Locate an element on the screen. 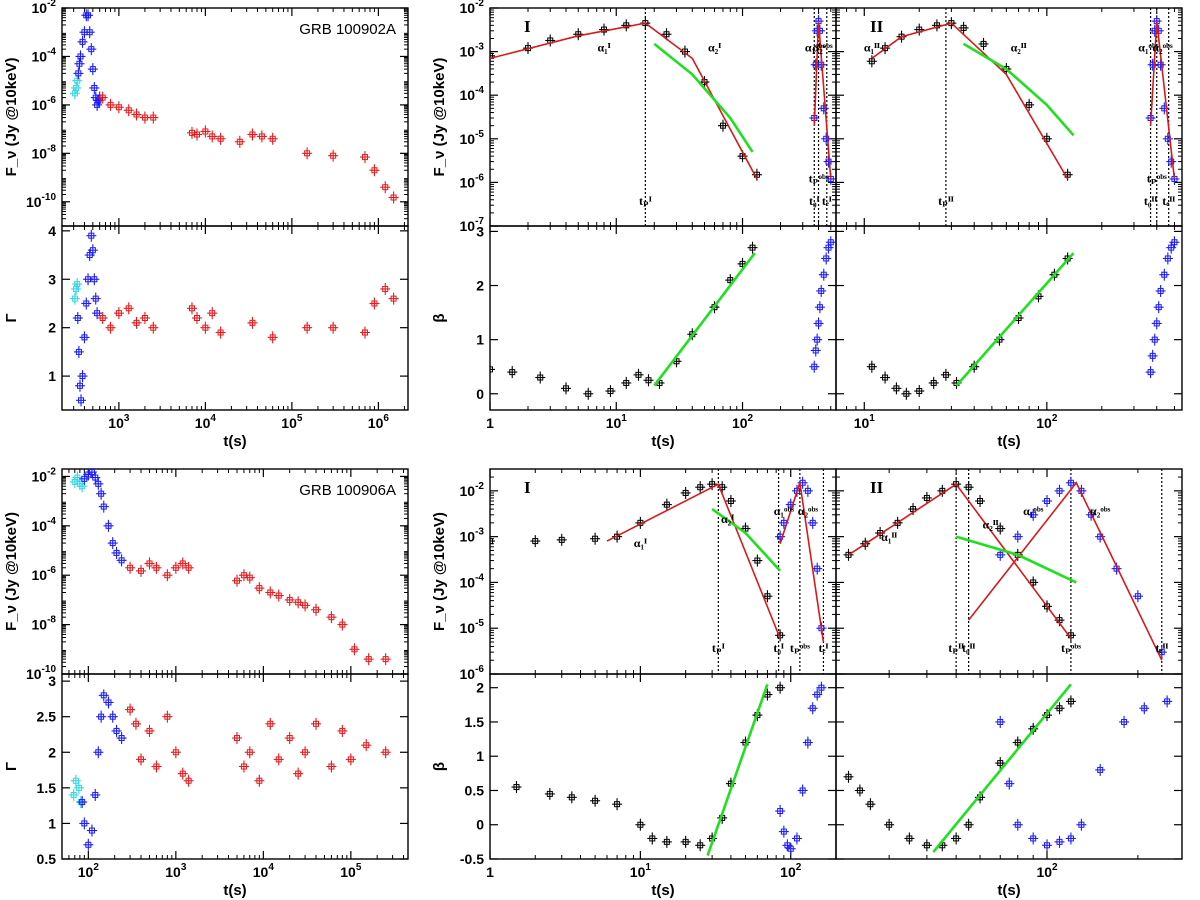 This screenshot has width=1200, height=900. y-axis-label: F_ν (Jy @10keV) is located at coordinates (11, 117).